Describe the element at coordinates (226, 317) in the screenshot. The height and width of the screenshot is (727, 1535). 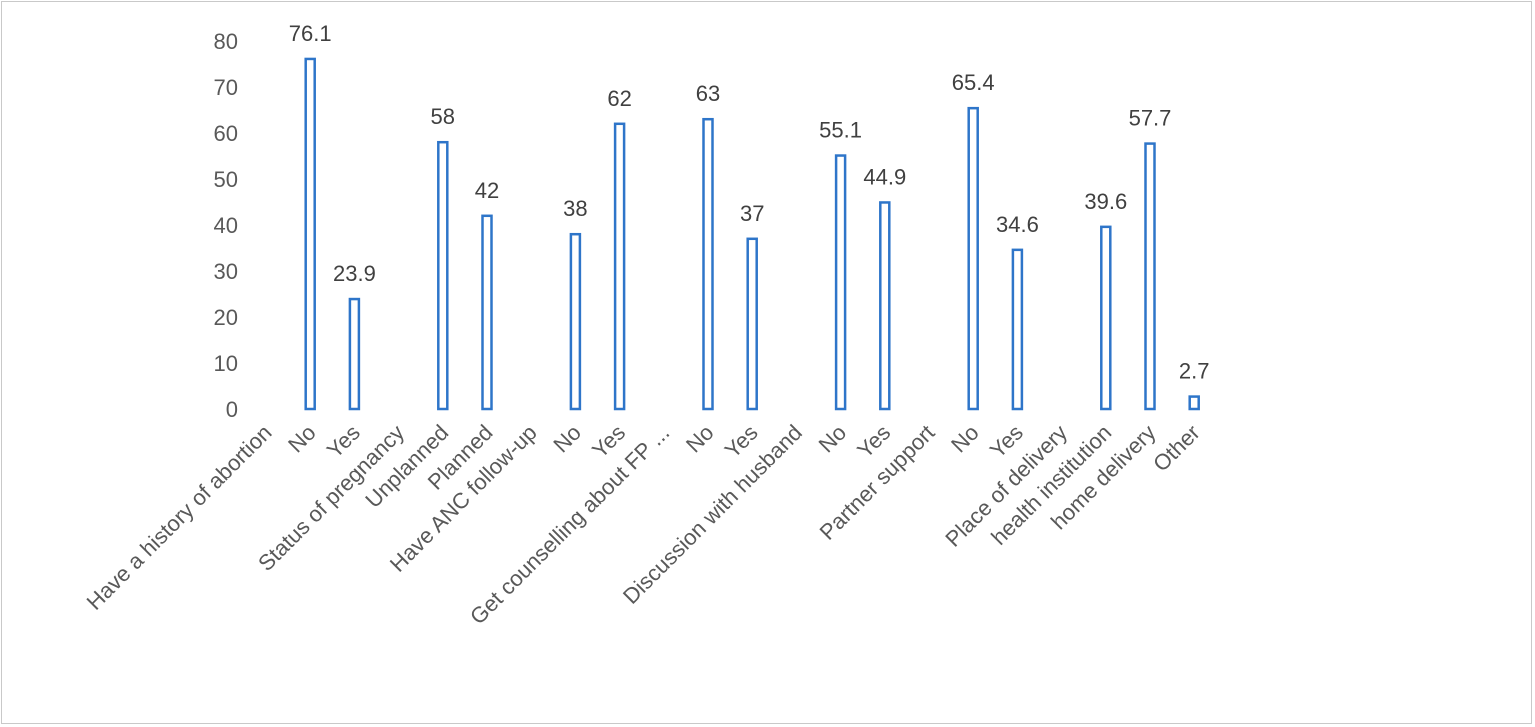
I see `y-tick-label: 20` at that location.